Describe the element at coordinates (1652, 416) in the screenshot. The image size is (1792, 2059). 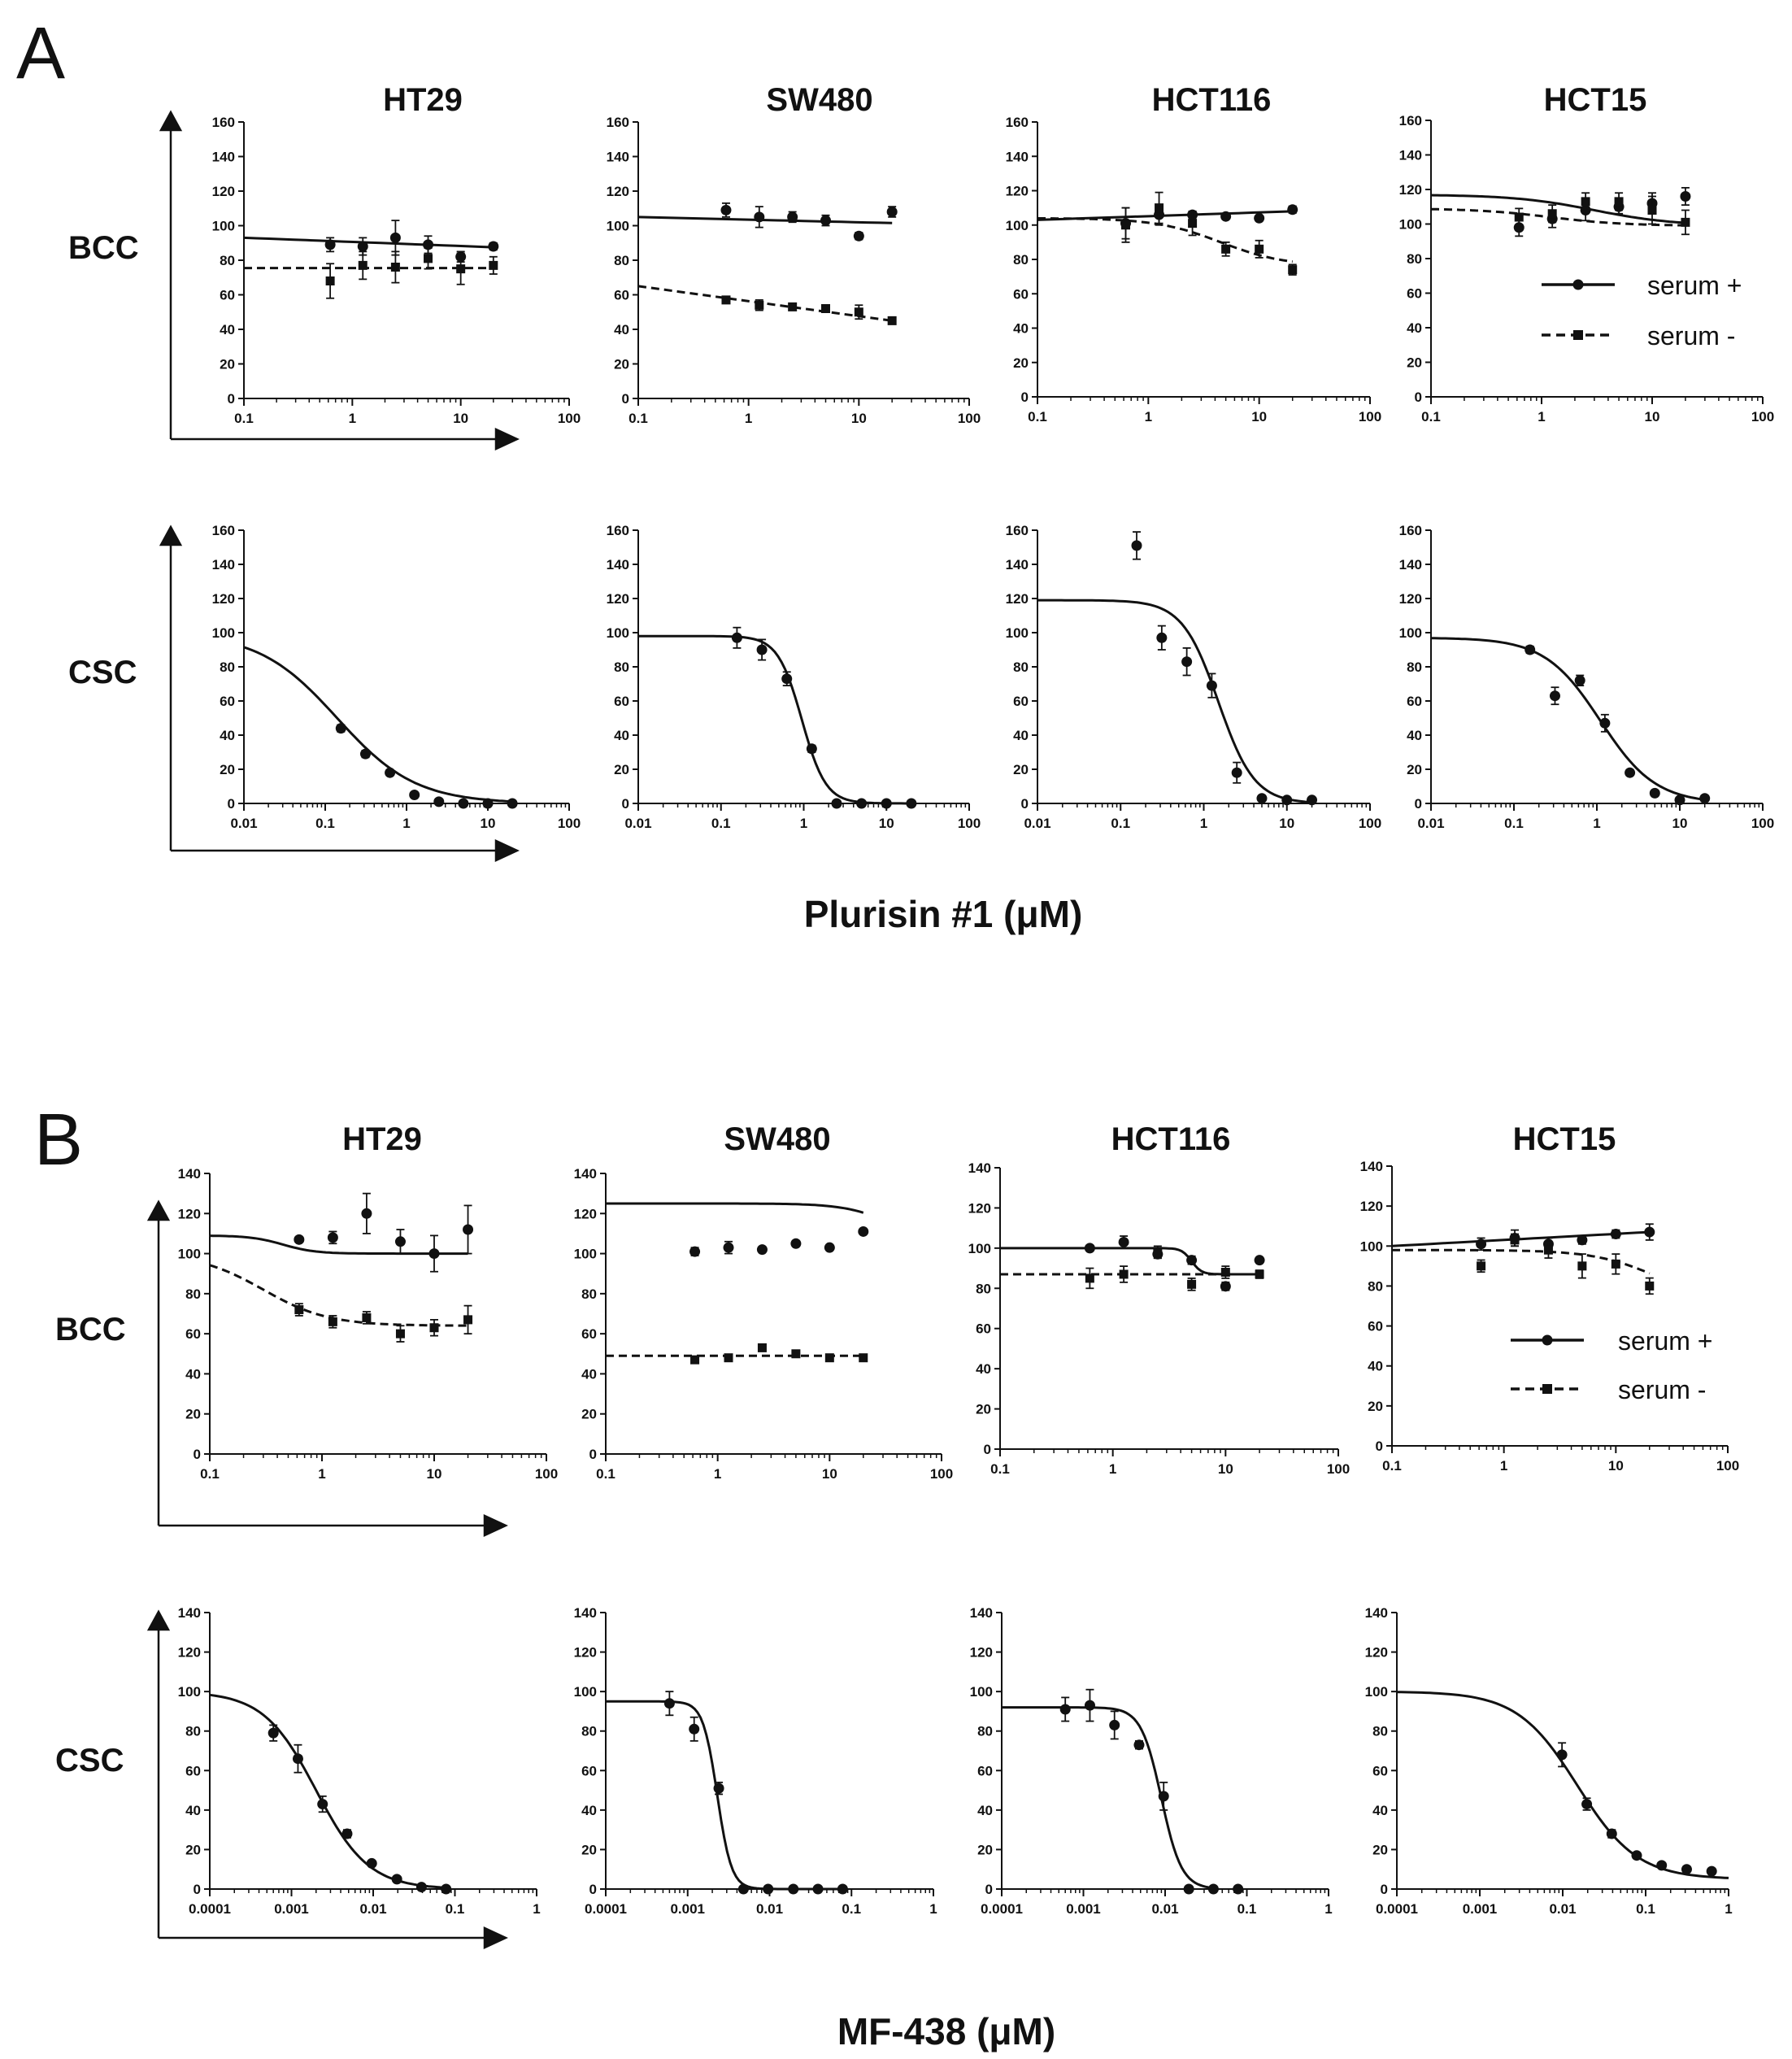
I see `x-tick-label: 10` at that location.